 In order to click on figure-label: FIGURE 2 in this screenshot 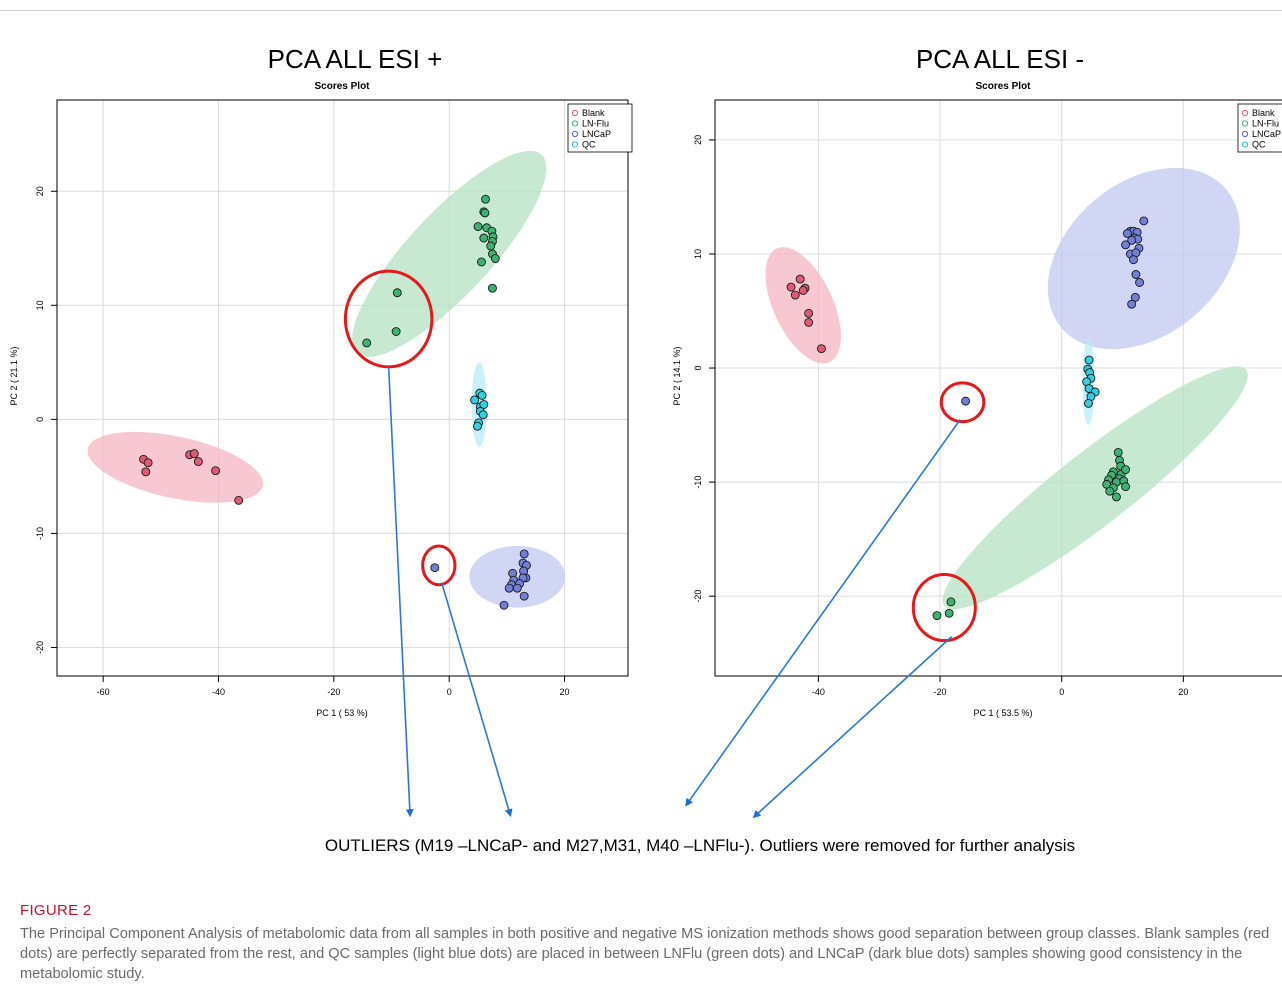, I will do `click(56, 910)`.